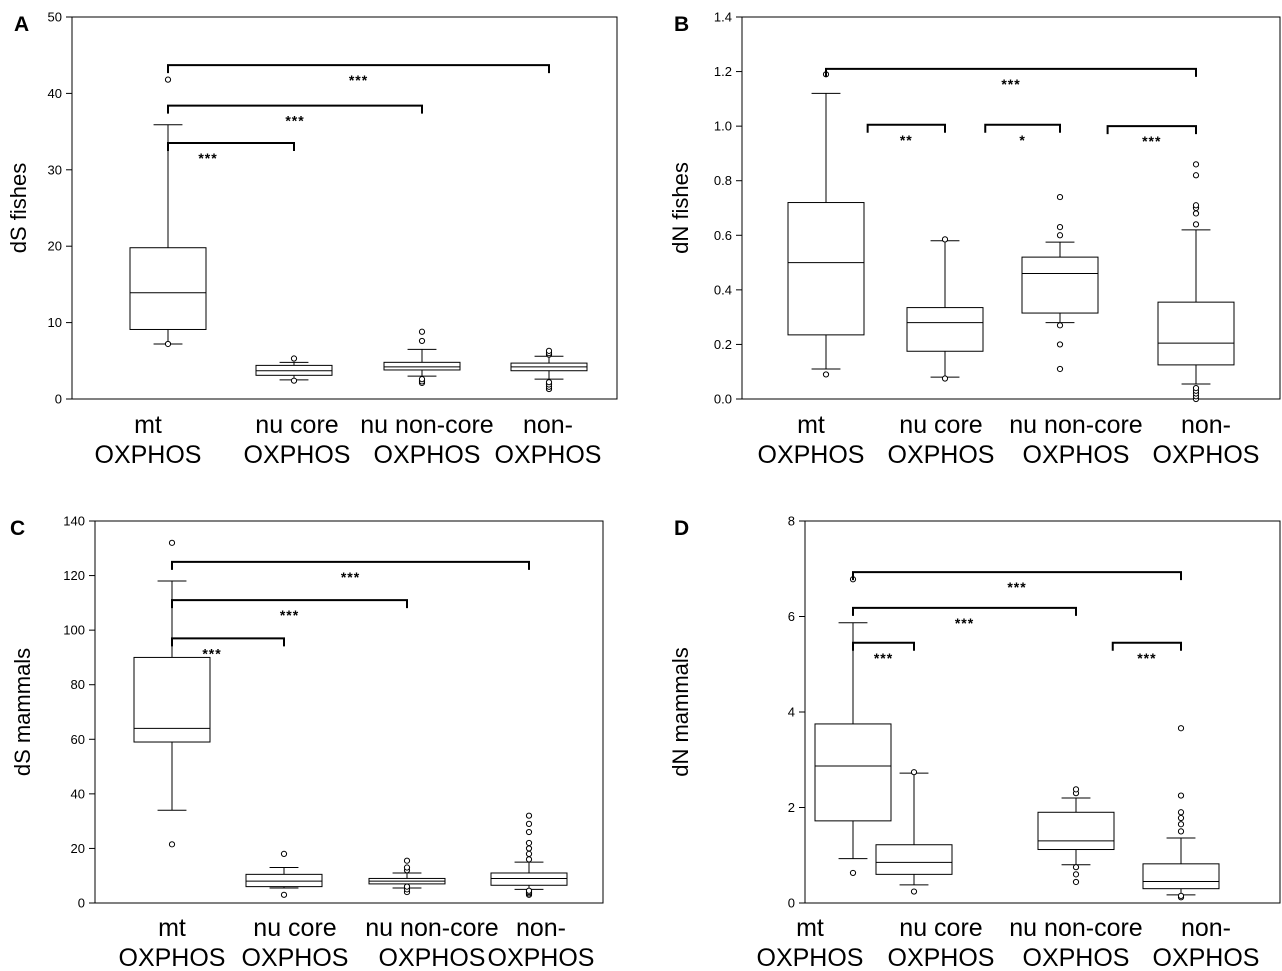 The image size is (1282, 971). I want to click on significance-bracket: **, so click(906, 135).